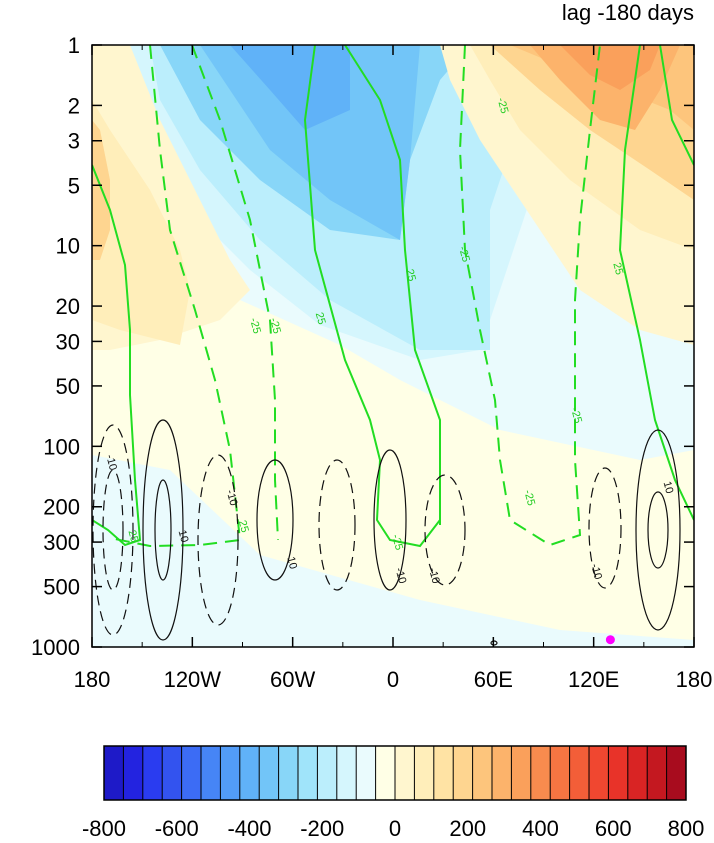  Describe the element at coordinates (467, 827) in the screenshot. I see `colorbar-label: 200` at that location.